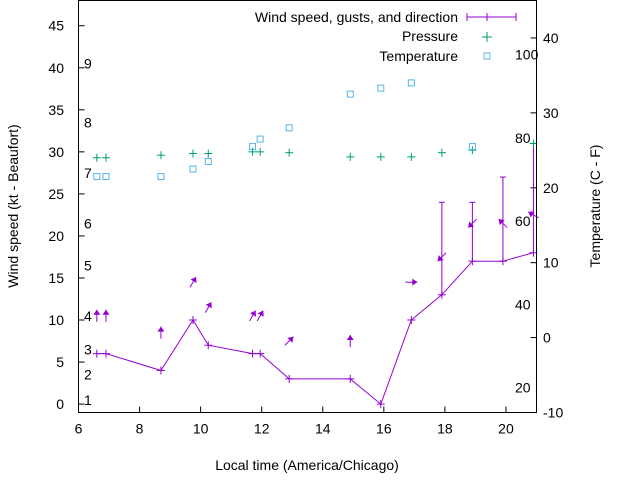  Describe the element at coordinates (60, 404) in the screenshot. I see `y-tick-label: 0` at that location.